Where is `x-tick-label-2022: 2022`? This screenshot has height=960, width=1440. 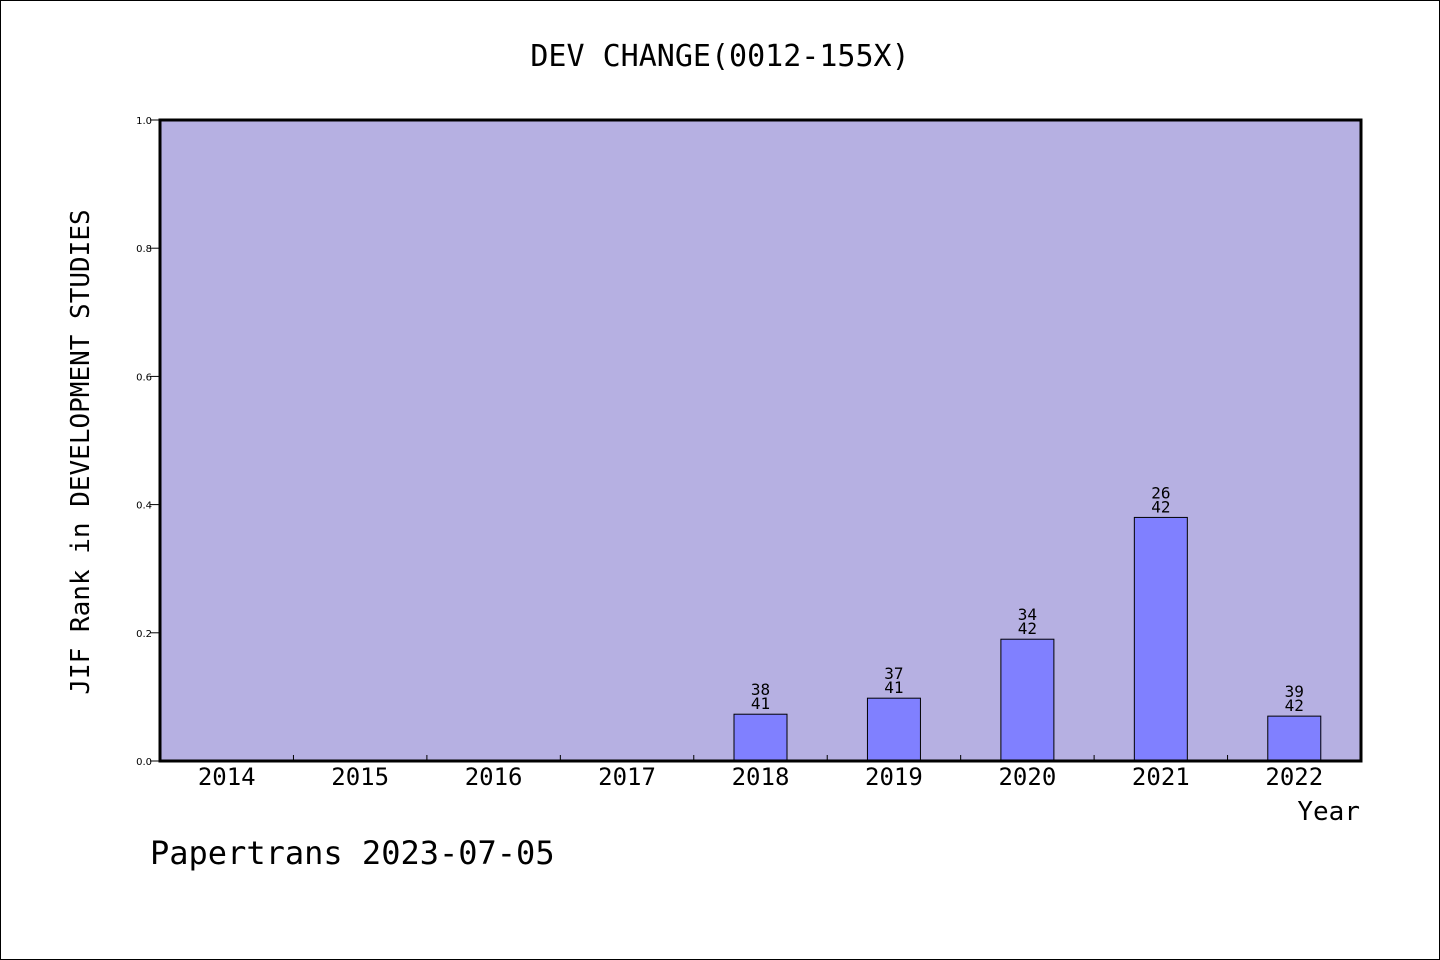 x-tick-label-2022: 2022 is located at coordinates (1294, 777).